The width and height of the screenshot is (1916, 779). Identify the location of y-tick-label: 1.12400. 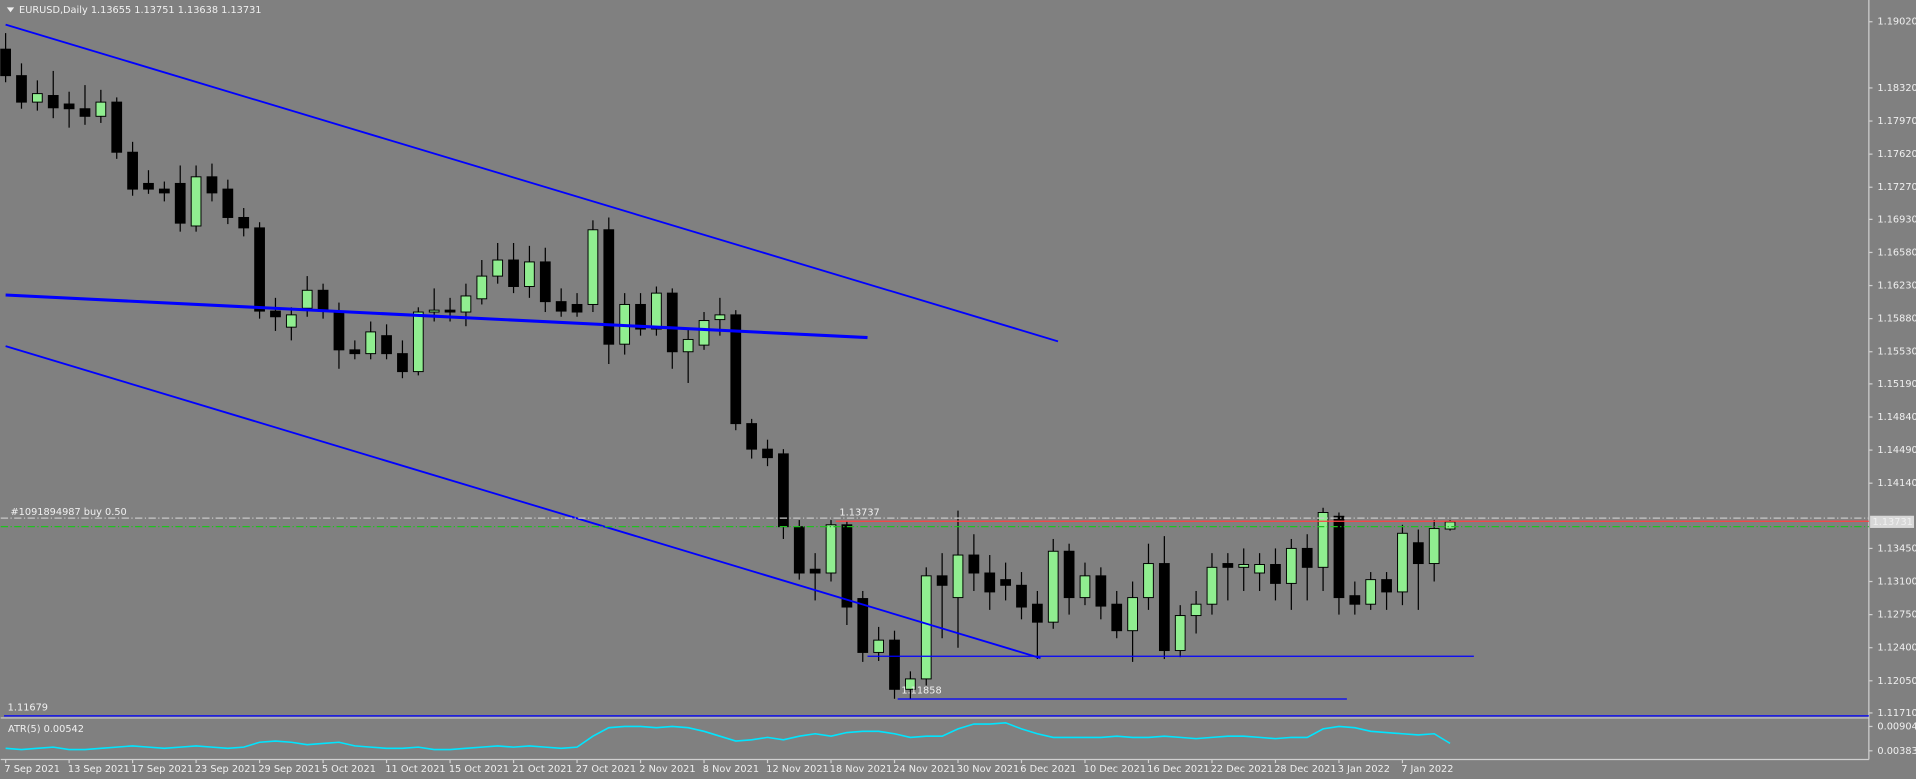
(1896, 648).